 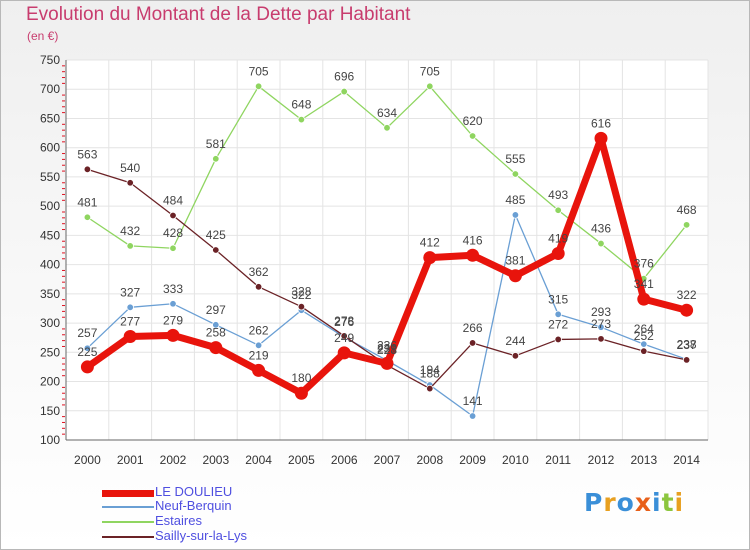 I want to click on data-label: 555, so click(x=515, y=159).